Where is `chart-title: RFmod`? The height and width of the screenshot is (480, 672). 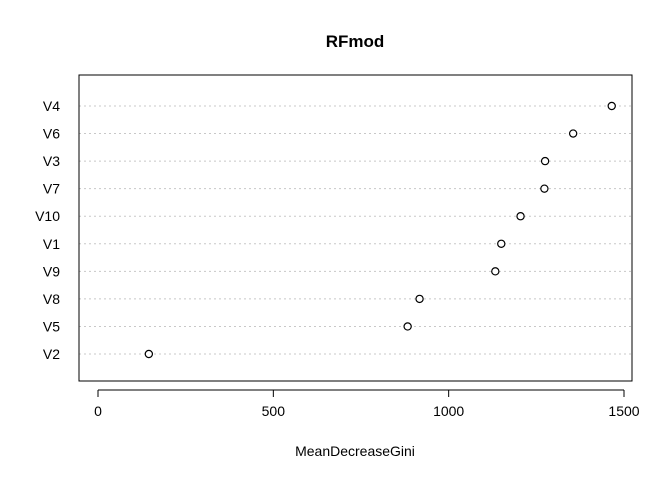
chart-title: RFmod is located at coordinates (355, 41).